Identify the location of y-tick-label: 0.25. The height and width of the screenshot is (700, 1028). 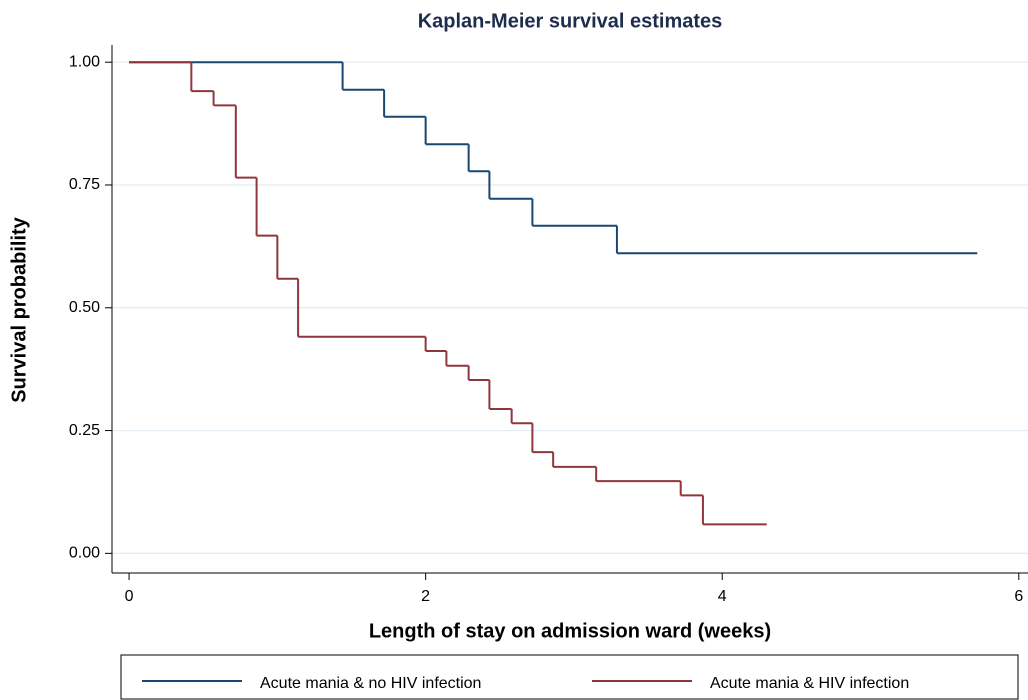
(84, 430).